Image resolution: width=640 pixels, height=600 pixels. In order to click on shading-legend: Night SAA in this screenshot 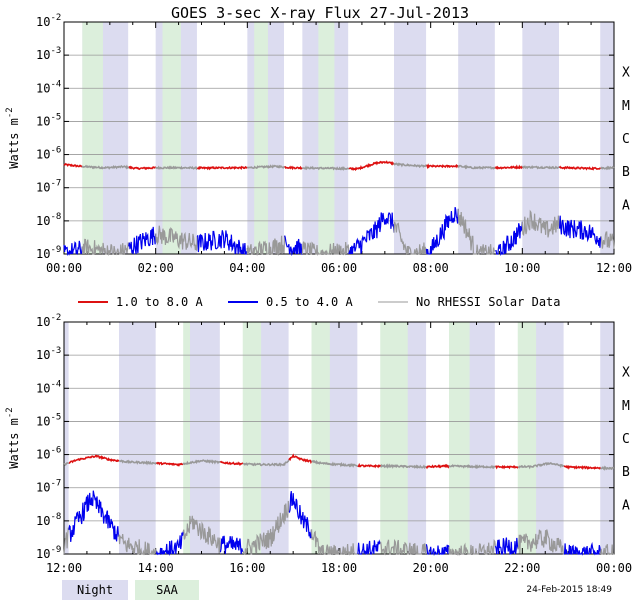, I will do `click(130, 590)`.